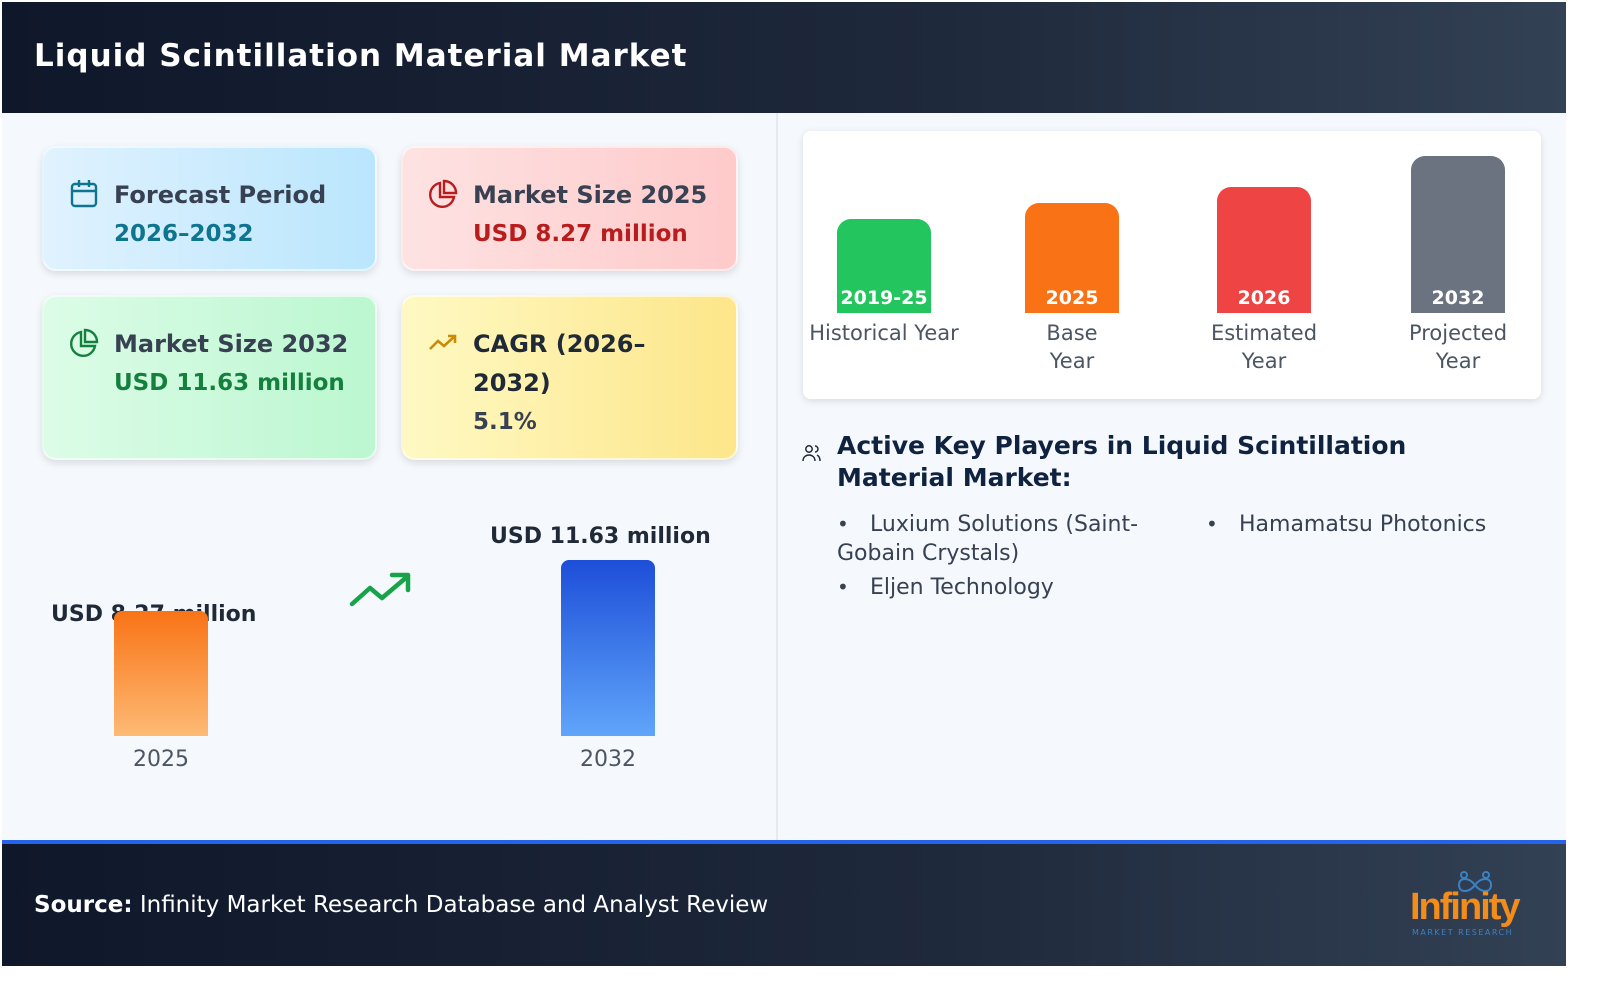  What do you see at coordinates (985, 539) in the screenshot?
I see `player-item: Luxium Solutions (Saint-Gobain Crystals)` at bounding box center [985, 539].